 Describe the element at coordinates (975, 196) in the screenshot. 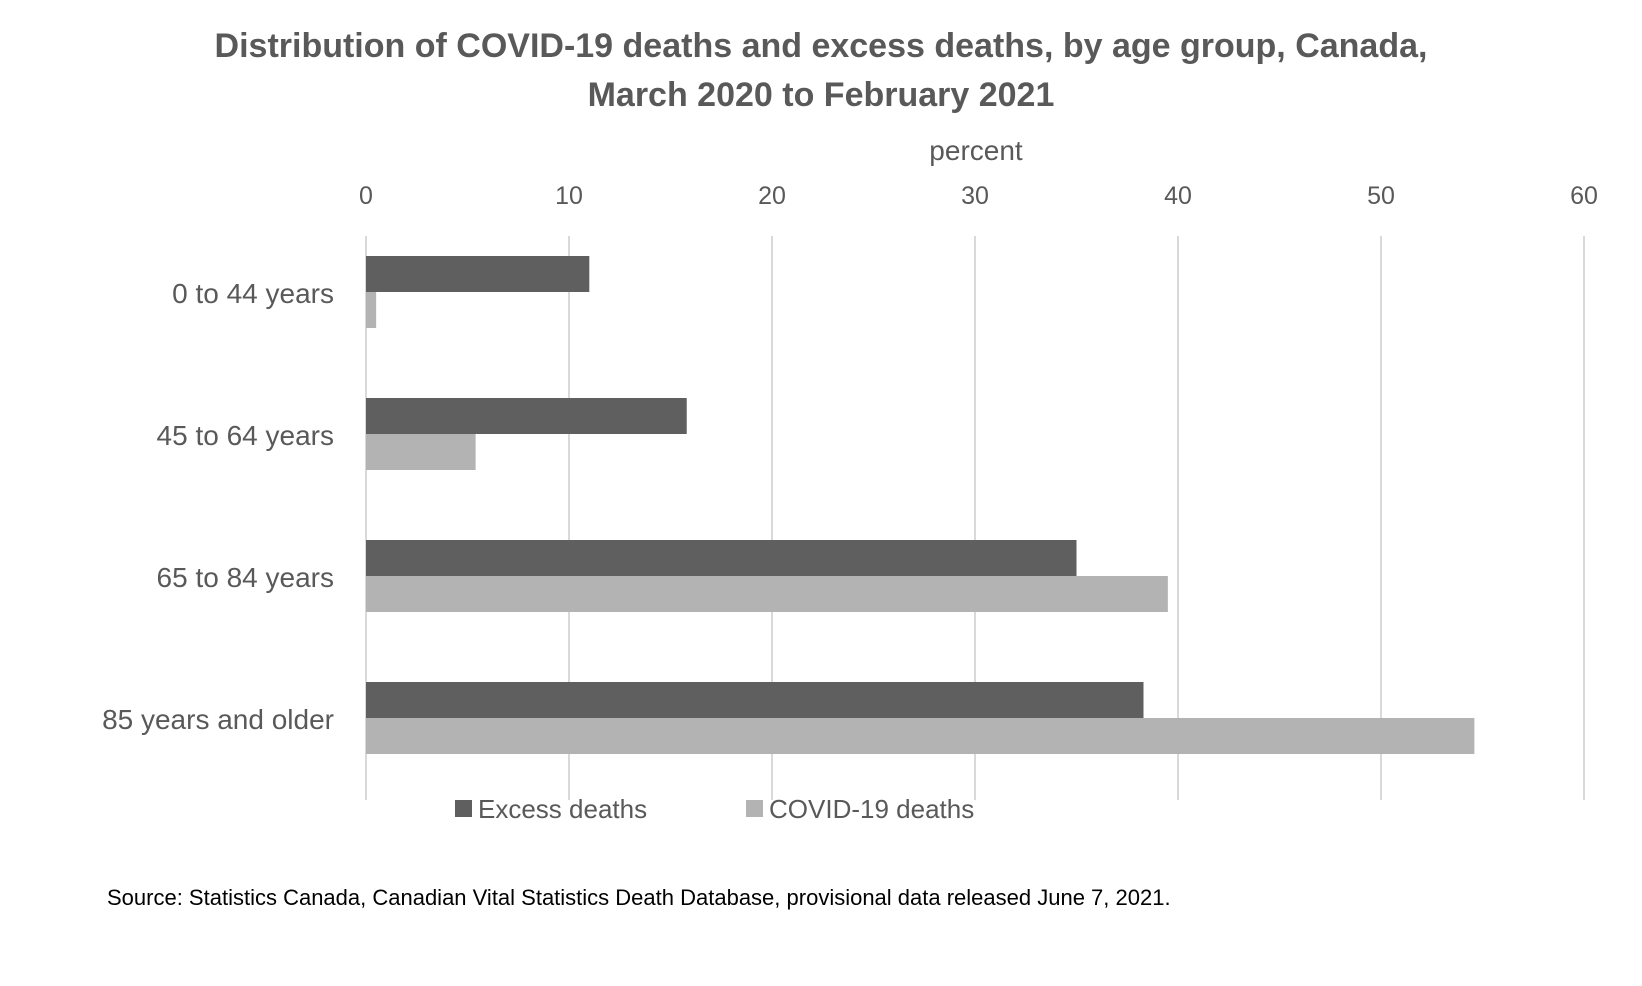

I see `x-tick-label: 30` at that location.